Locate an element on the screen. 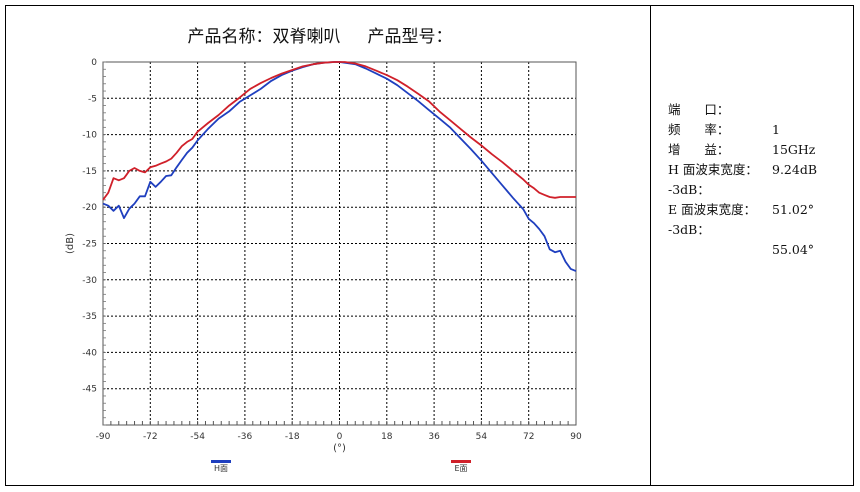 Image resolution: width=860 pixels, height=492 pixels. y-axis-title: (dB) is located at coordinates (70, 243).